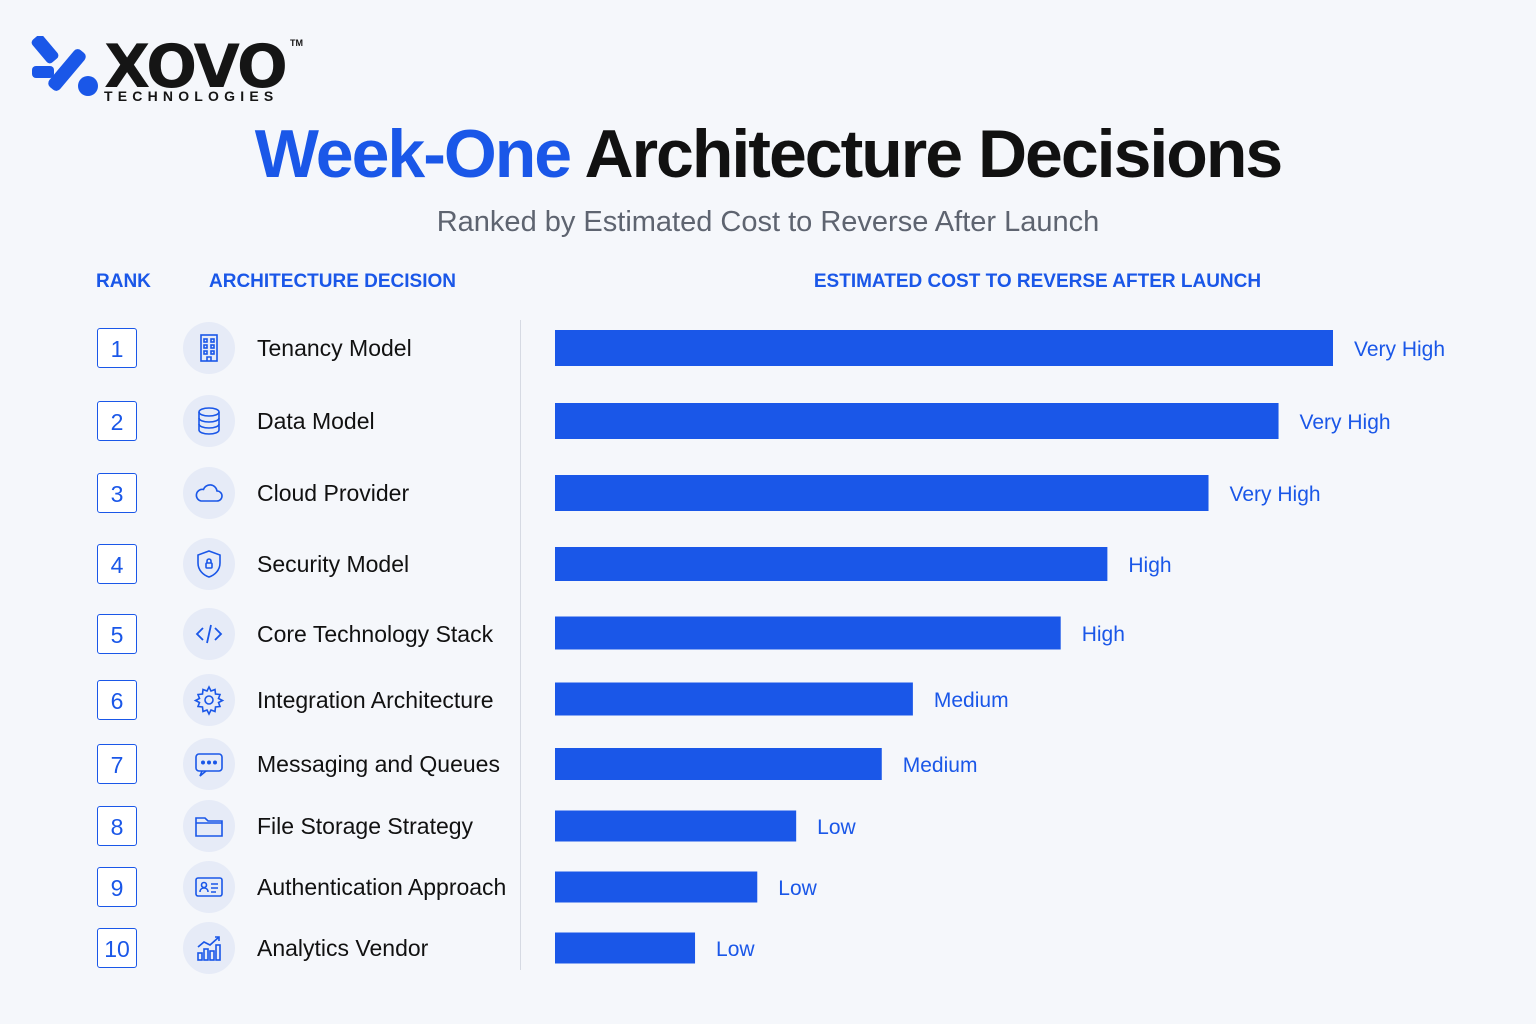 The width and height of the screenshot is (1536, 1024). Describe the element at coordinates (196, 67) in the screenshot. I see `logo-wordmark: XOVO` at that location.